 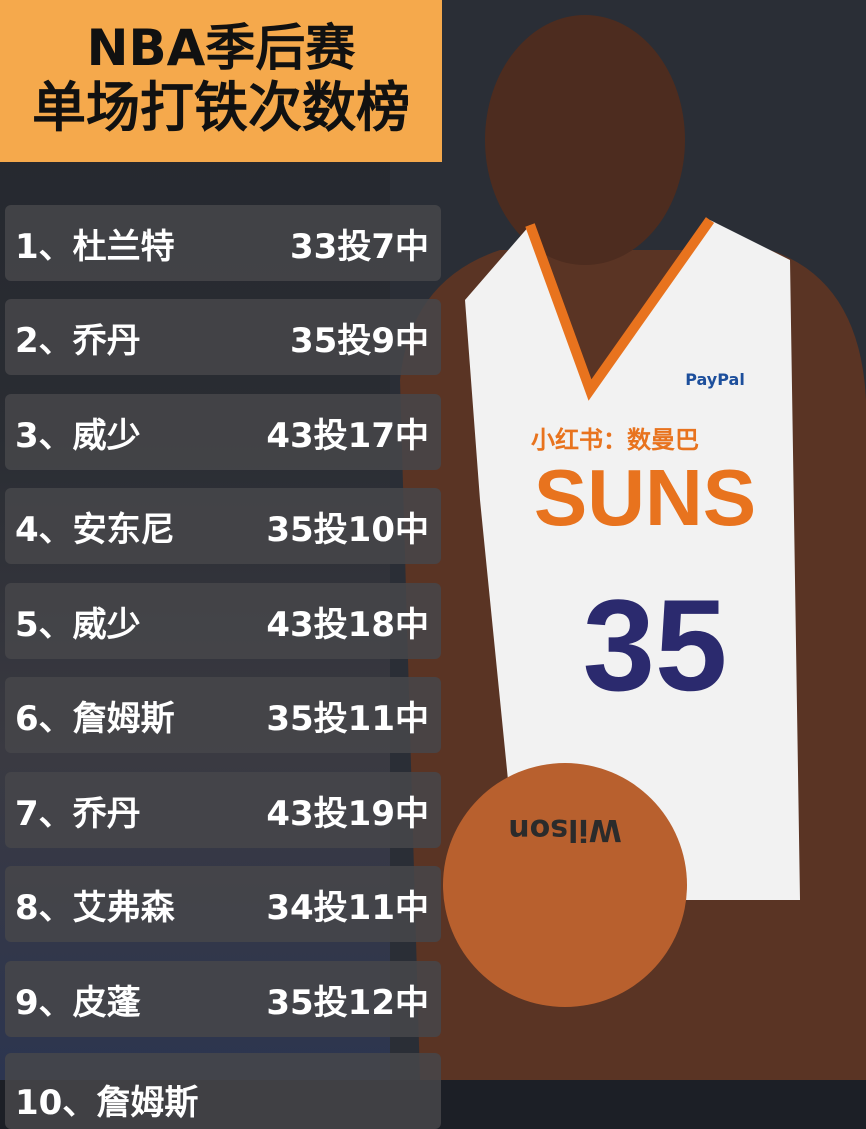 What do you see at coordinates (223, 715) in the screenshot?
I see `ranking-row: 6、詹姆斯 35投11中` at bounding box center [223, 715].